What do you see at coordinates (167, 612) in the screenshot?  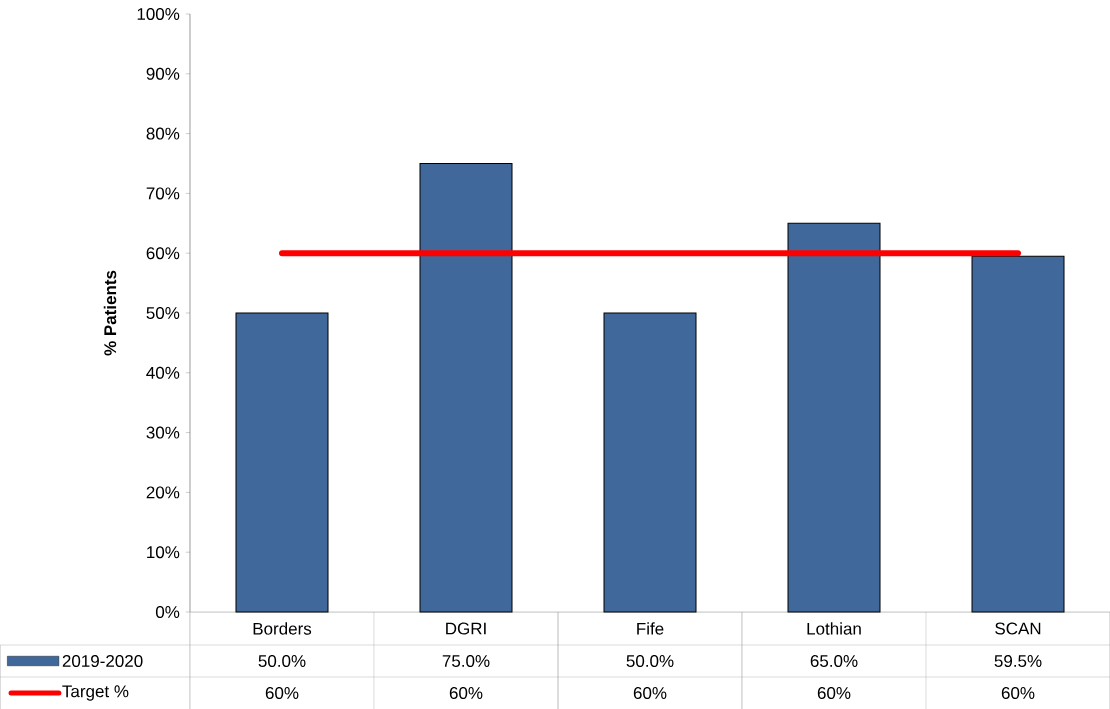 I see `y-tick-label: 0%` at bounding box center [167, 612].